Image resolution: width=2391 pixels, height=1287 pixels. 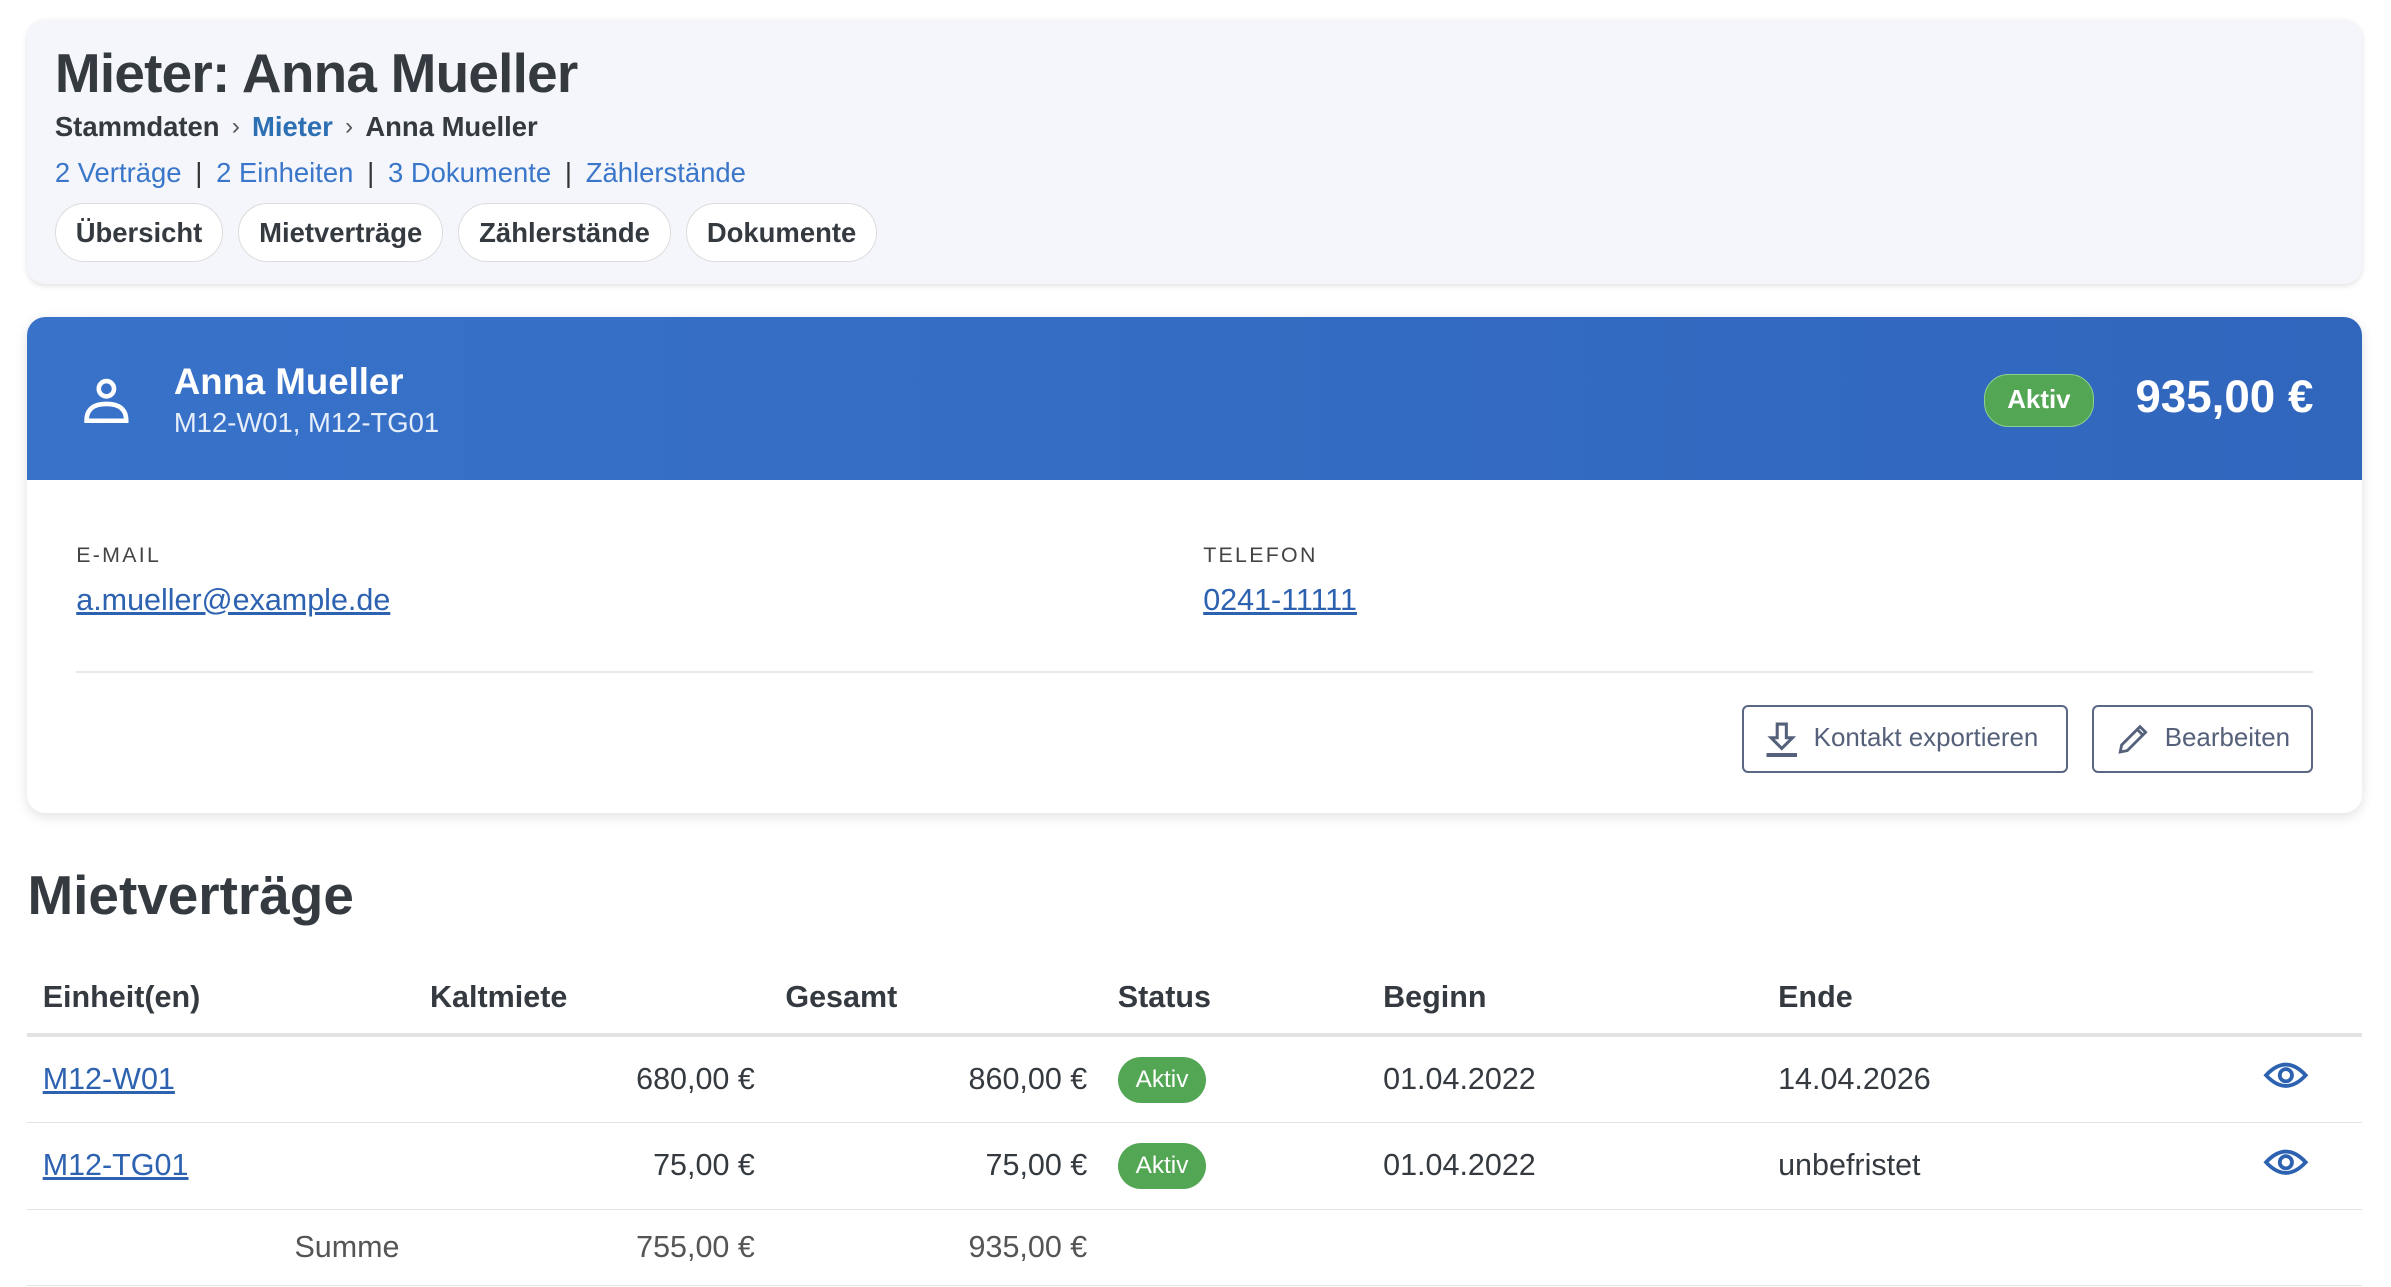 What do you see at coordinates (592, 999) in the screenshot?
I see `col-kaltmiete: Kaltmiete` at bounding box center [592, 999].